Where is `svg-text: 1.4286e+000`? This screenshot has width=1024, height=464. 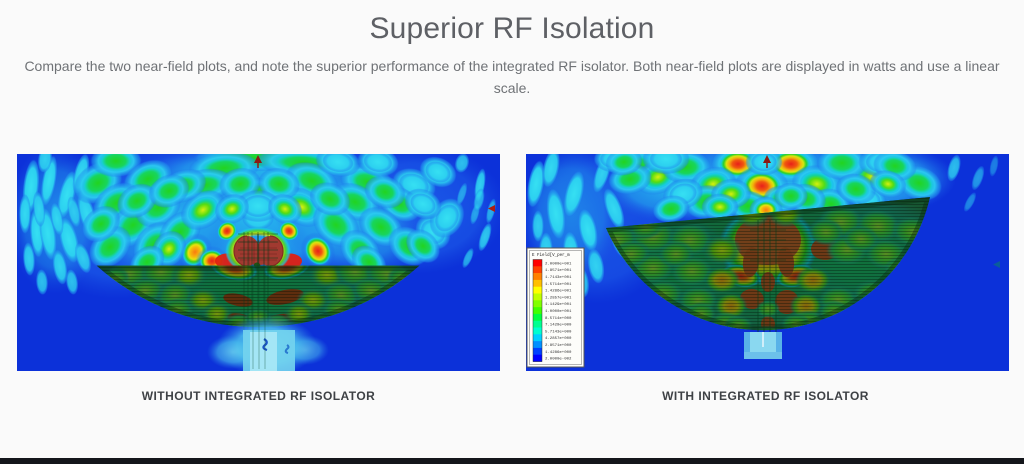 svg-text: 1.4286e+000 is located at coordinates (558, 353).